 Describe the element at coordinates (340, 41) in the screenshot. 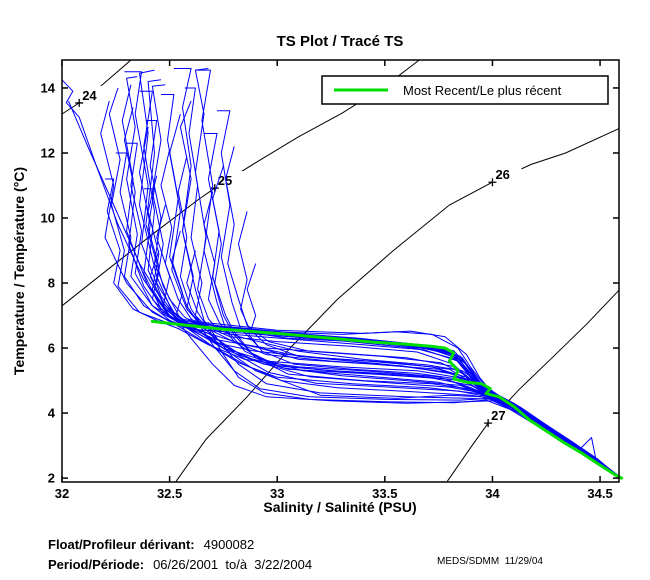

I see `plot-title: TS Plot / Tracé TS` at that location.